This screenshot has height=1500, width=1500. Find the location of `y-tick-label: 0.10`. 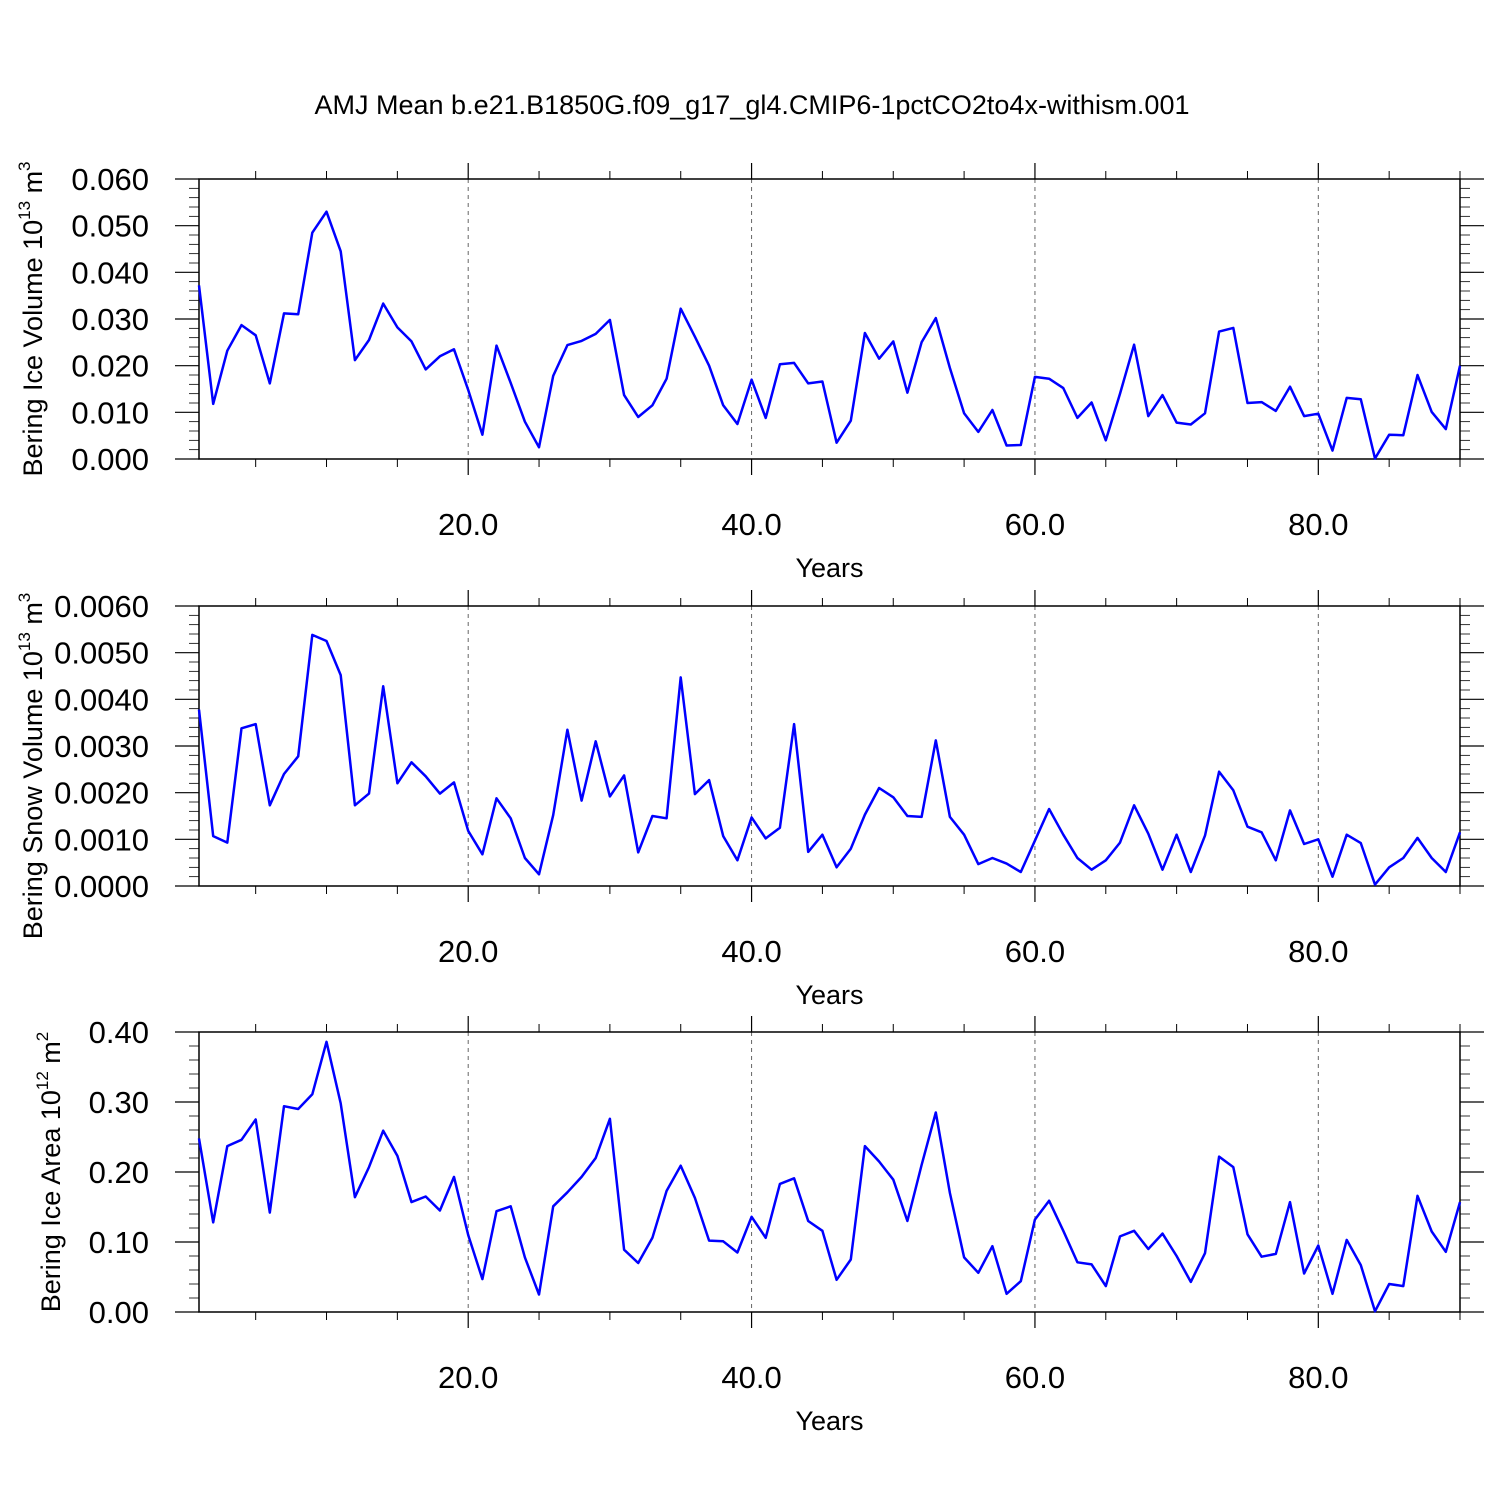

y-tick-label: 0.10 is located at coordinates (119, 1242).